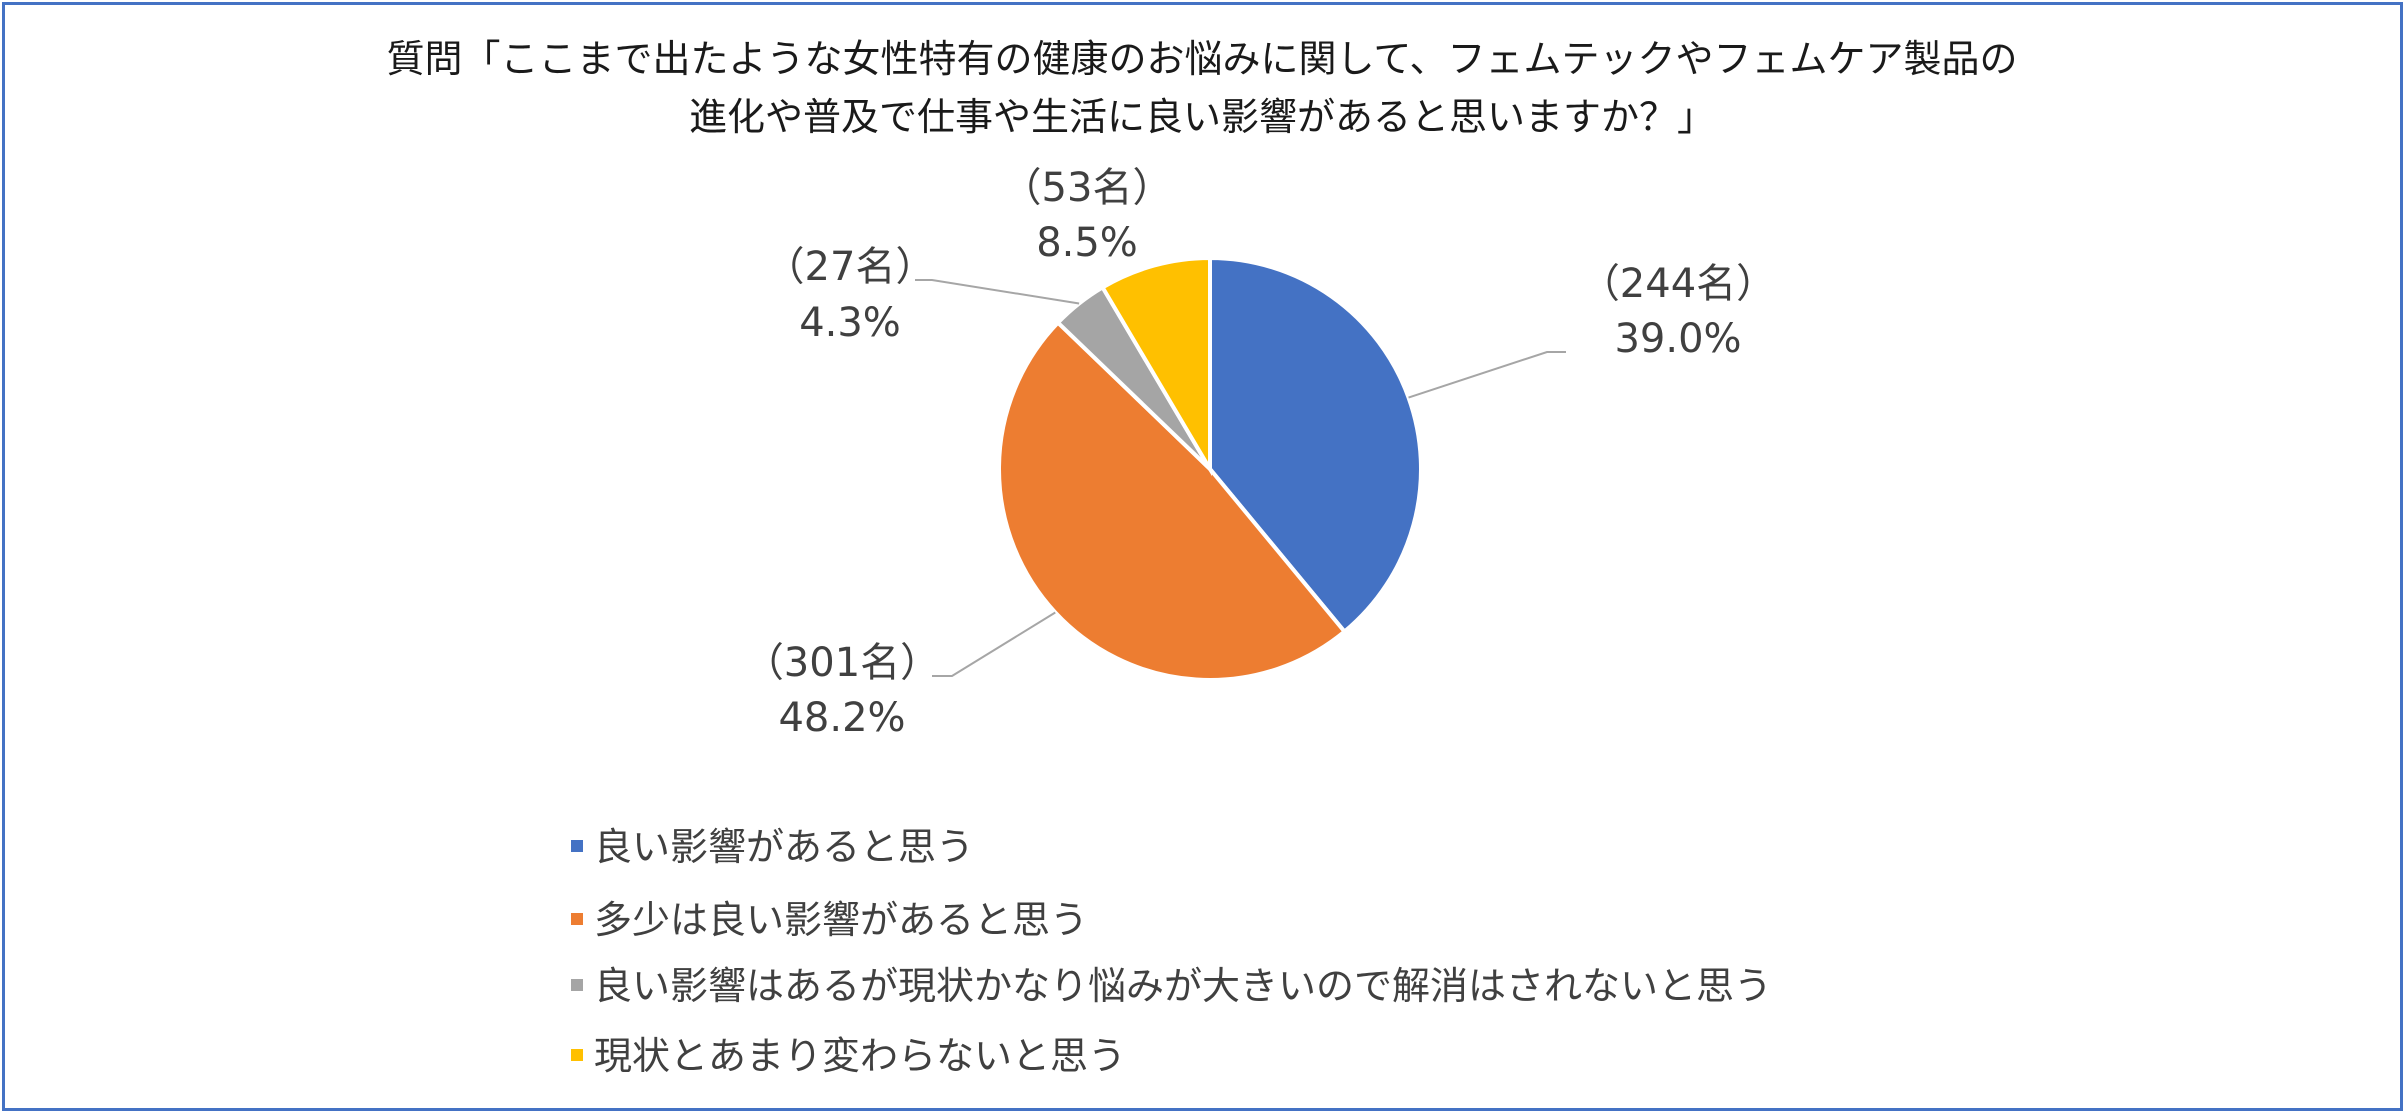  I want to click on data-label-count-3: （27名）, so click(850, 267).